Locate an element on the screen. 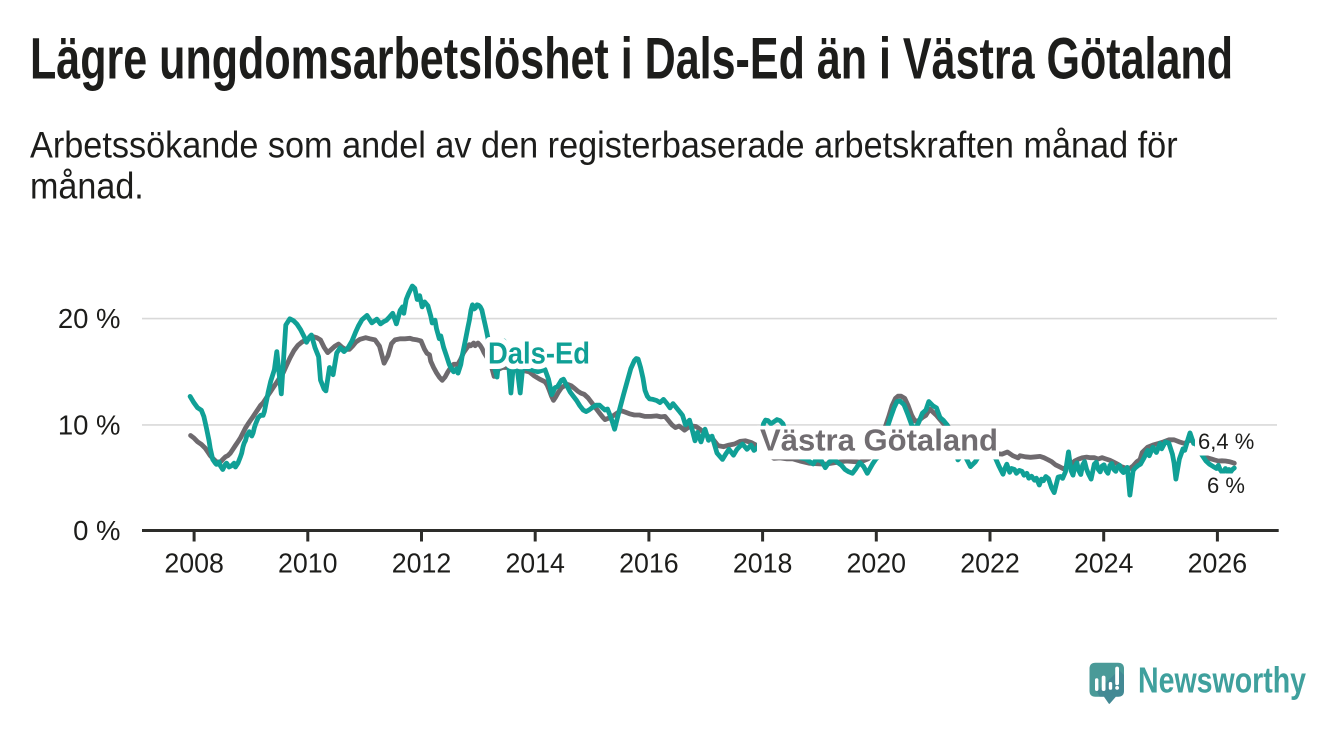 The height and width of the screenshot is (734, 1340). svg-text: 20 % is located at coordinates (89, 318).